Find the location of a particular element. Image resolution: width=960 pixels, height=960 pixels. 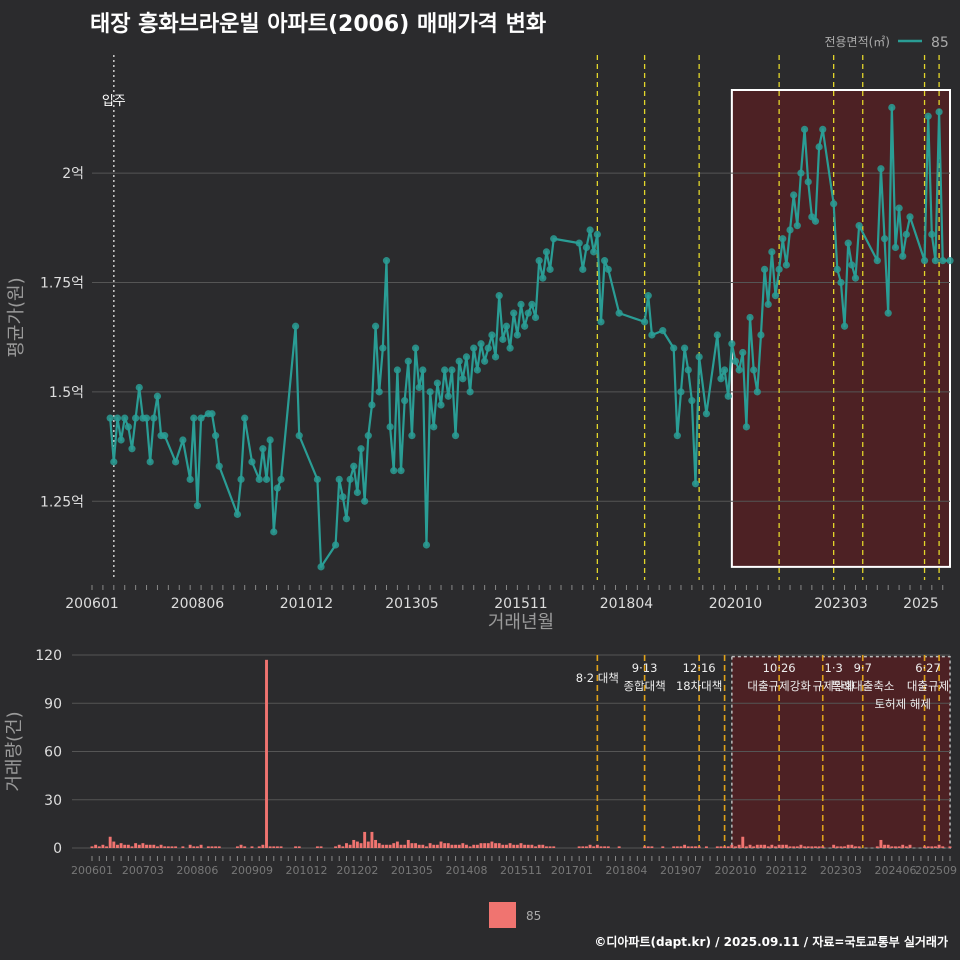

x-tick-label: 201012 is located at coordinates (306, 604).